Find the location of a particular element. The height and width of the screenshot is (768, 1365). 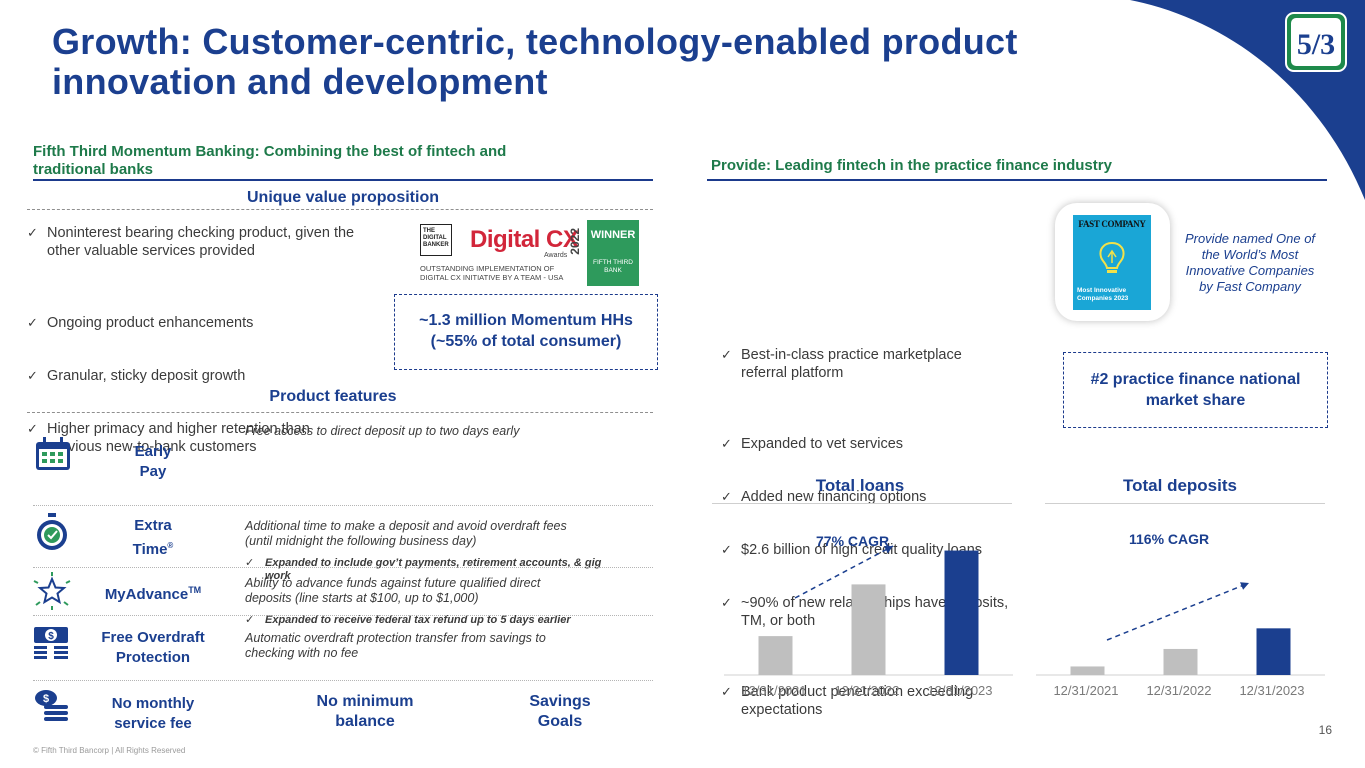

feature-name-myadvance: MyAdvanceTM is located at coordinates (153, 594).